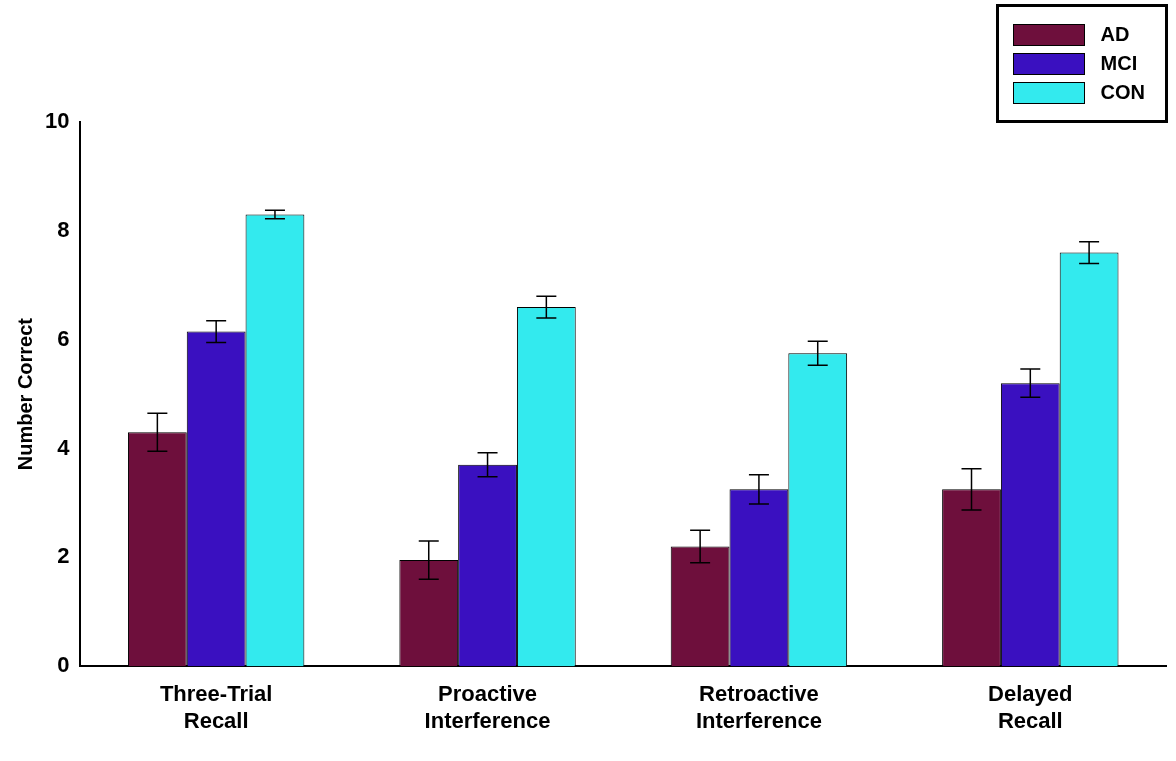 The width and height of the screenshot is (1176, 761). What do you see at coordinates (487, 707) in the screenshot?
I see `x-tick-label: Proactive Interference` at bounding box center [487, 707].